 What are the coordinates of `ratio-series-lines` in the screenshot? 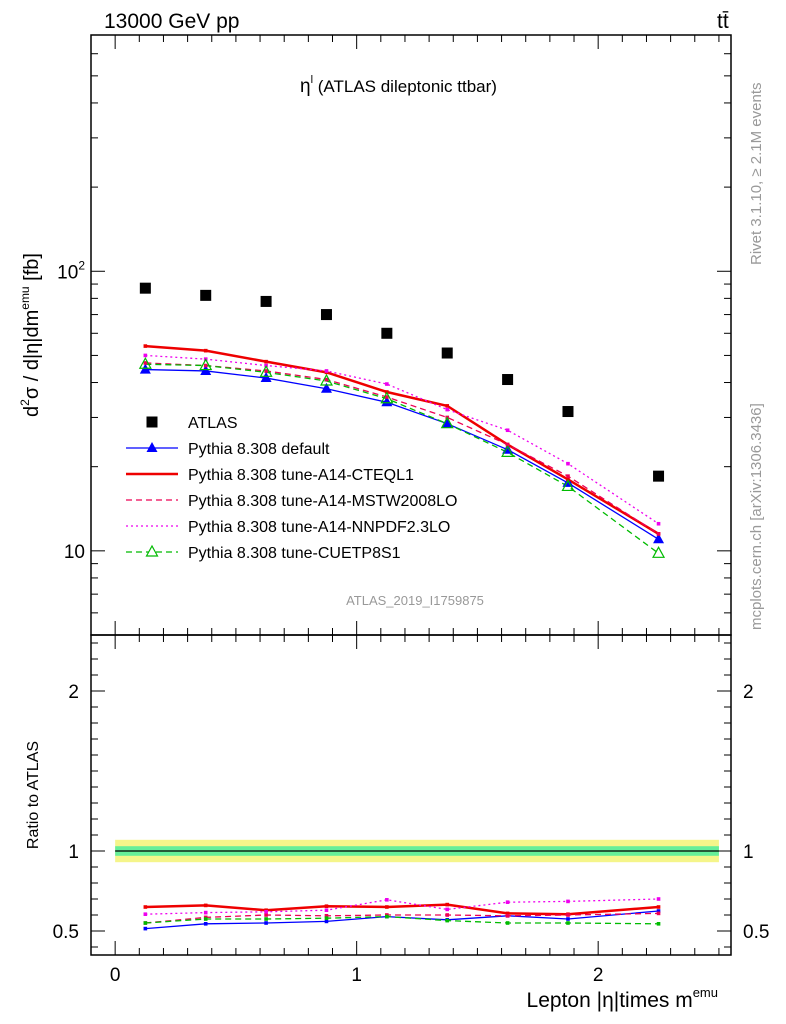 It's located at (402, 914).